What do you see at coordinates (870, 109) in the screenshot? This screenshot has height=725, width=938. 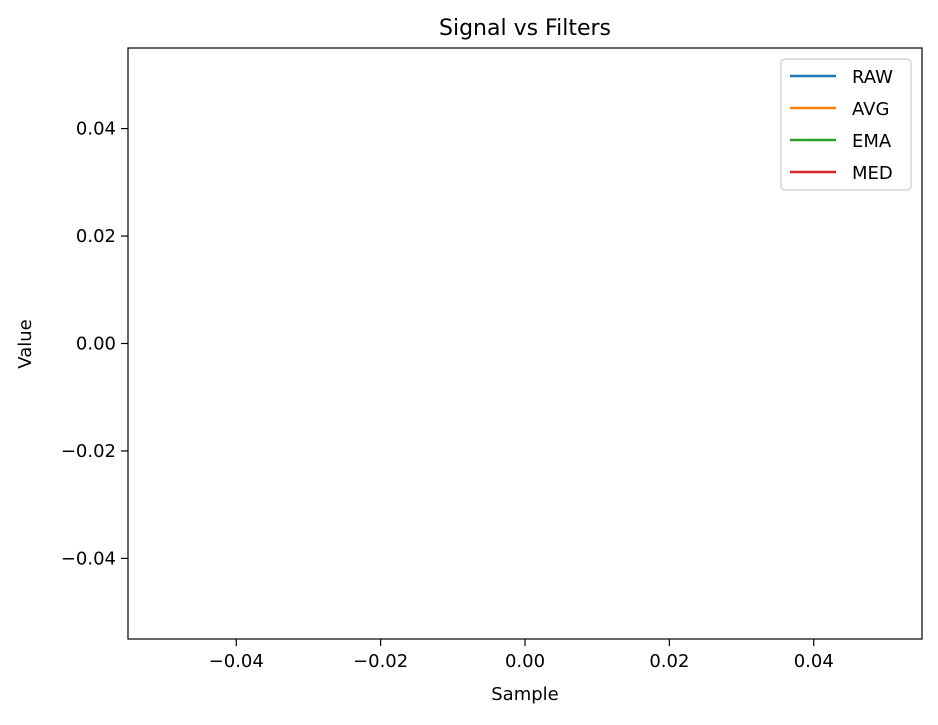 I see `legend-label-avg: AVG` at bounding box center [870, 109].